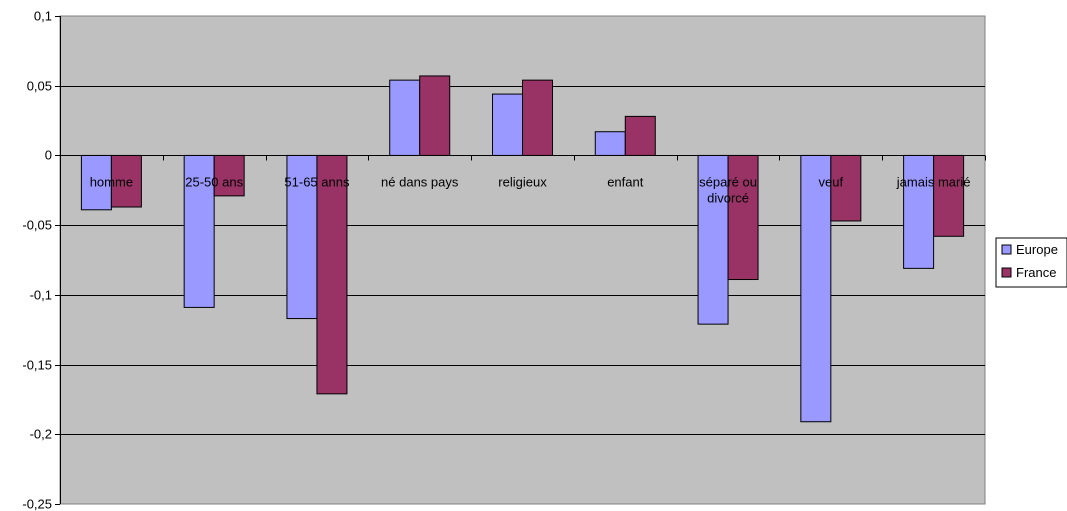 The height and width of the screenshot is (511, 1067). Describe the element at coordinates (43, 16) in the screenshot. I see `y-tick-label: 0,1` at that location.